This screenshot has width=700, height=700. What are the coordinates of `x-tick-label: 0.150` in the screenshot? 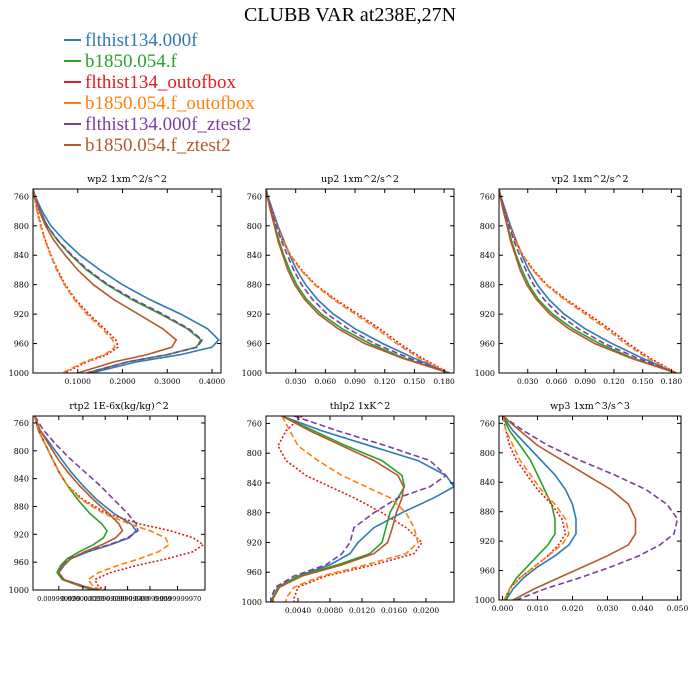 It's located at (415, 381).